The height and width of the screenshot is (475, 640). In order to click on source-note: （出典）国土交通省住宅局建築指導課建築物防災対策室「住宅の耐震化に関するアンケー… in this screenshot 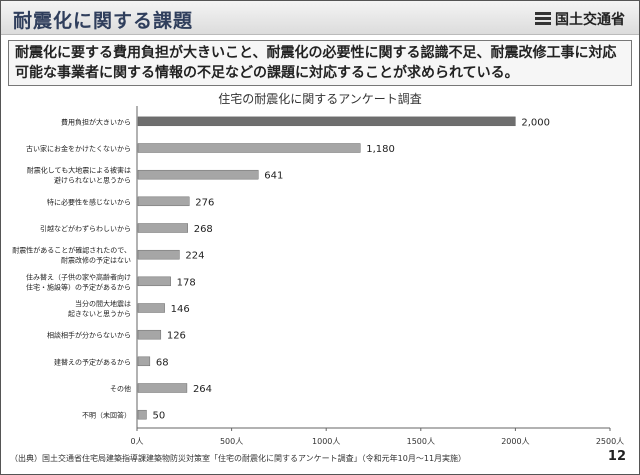, I will do `click(238, 458)`.